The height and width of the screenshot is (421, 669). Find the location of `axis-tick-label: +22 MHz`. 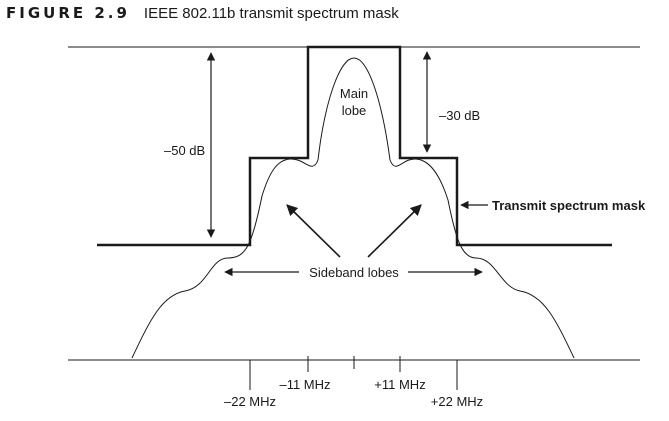

axis-tick-label: +22 MHz is located at coordinates (457, 401).